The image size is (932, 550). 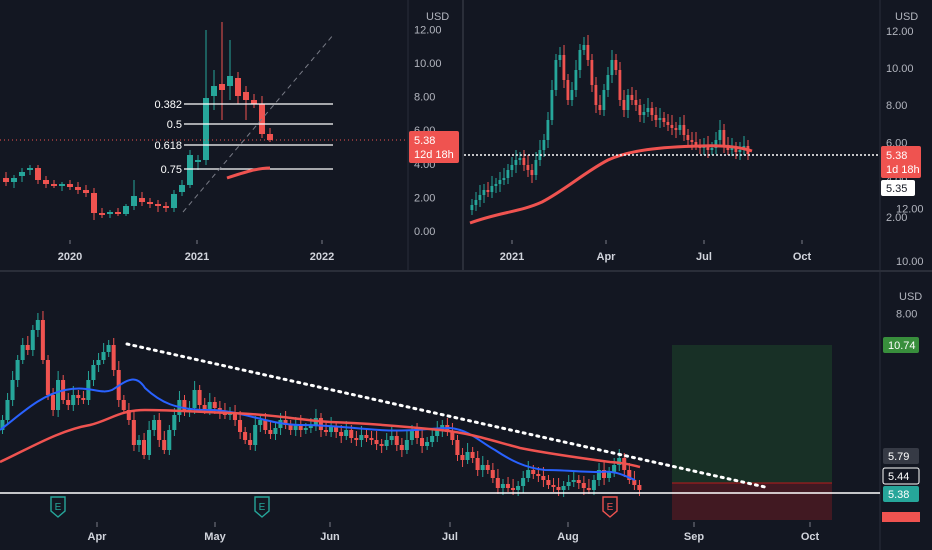 I want to click on x-tick-c-5: Sep, so click(x=694, y=537).